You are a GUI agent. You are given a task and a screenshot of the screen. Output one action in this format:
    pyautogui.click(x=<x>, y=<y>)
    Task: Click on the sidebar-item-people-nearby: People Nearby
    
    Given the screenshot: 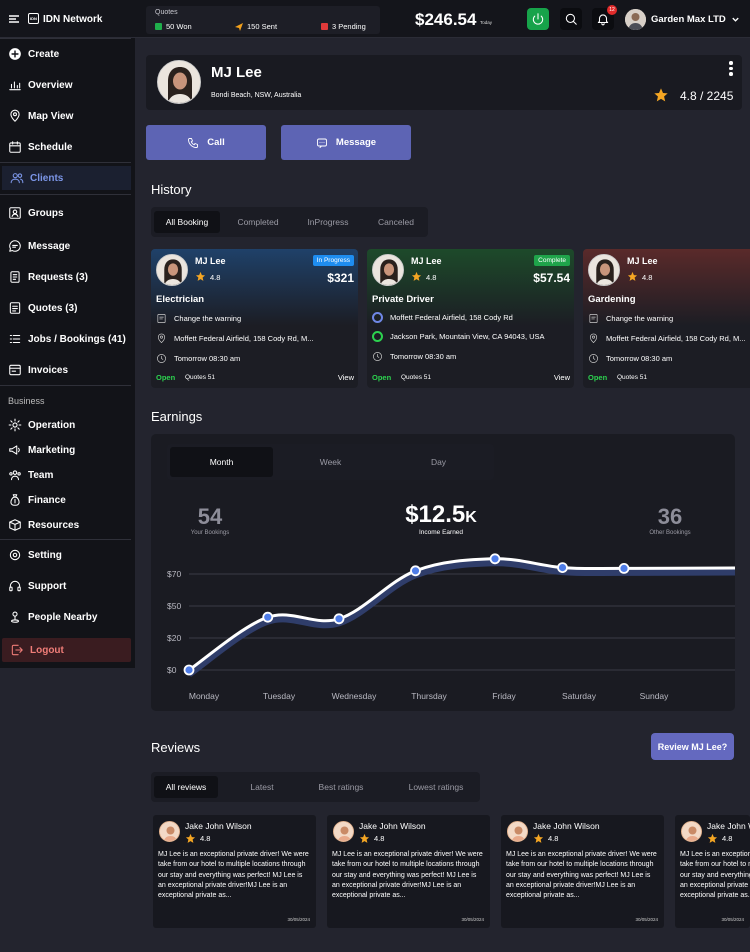 What is the action you would take?
    pyautogui.click(x=67, y=617)
    